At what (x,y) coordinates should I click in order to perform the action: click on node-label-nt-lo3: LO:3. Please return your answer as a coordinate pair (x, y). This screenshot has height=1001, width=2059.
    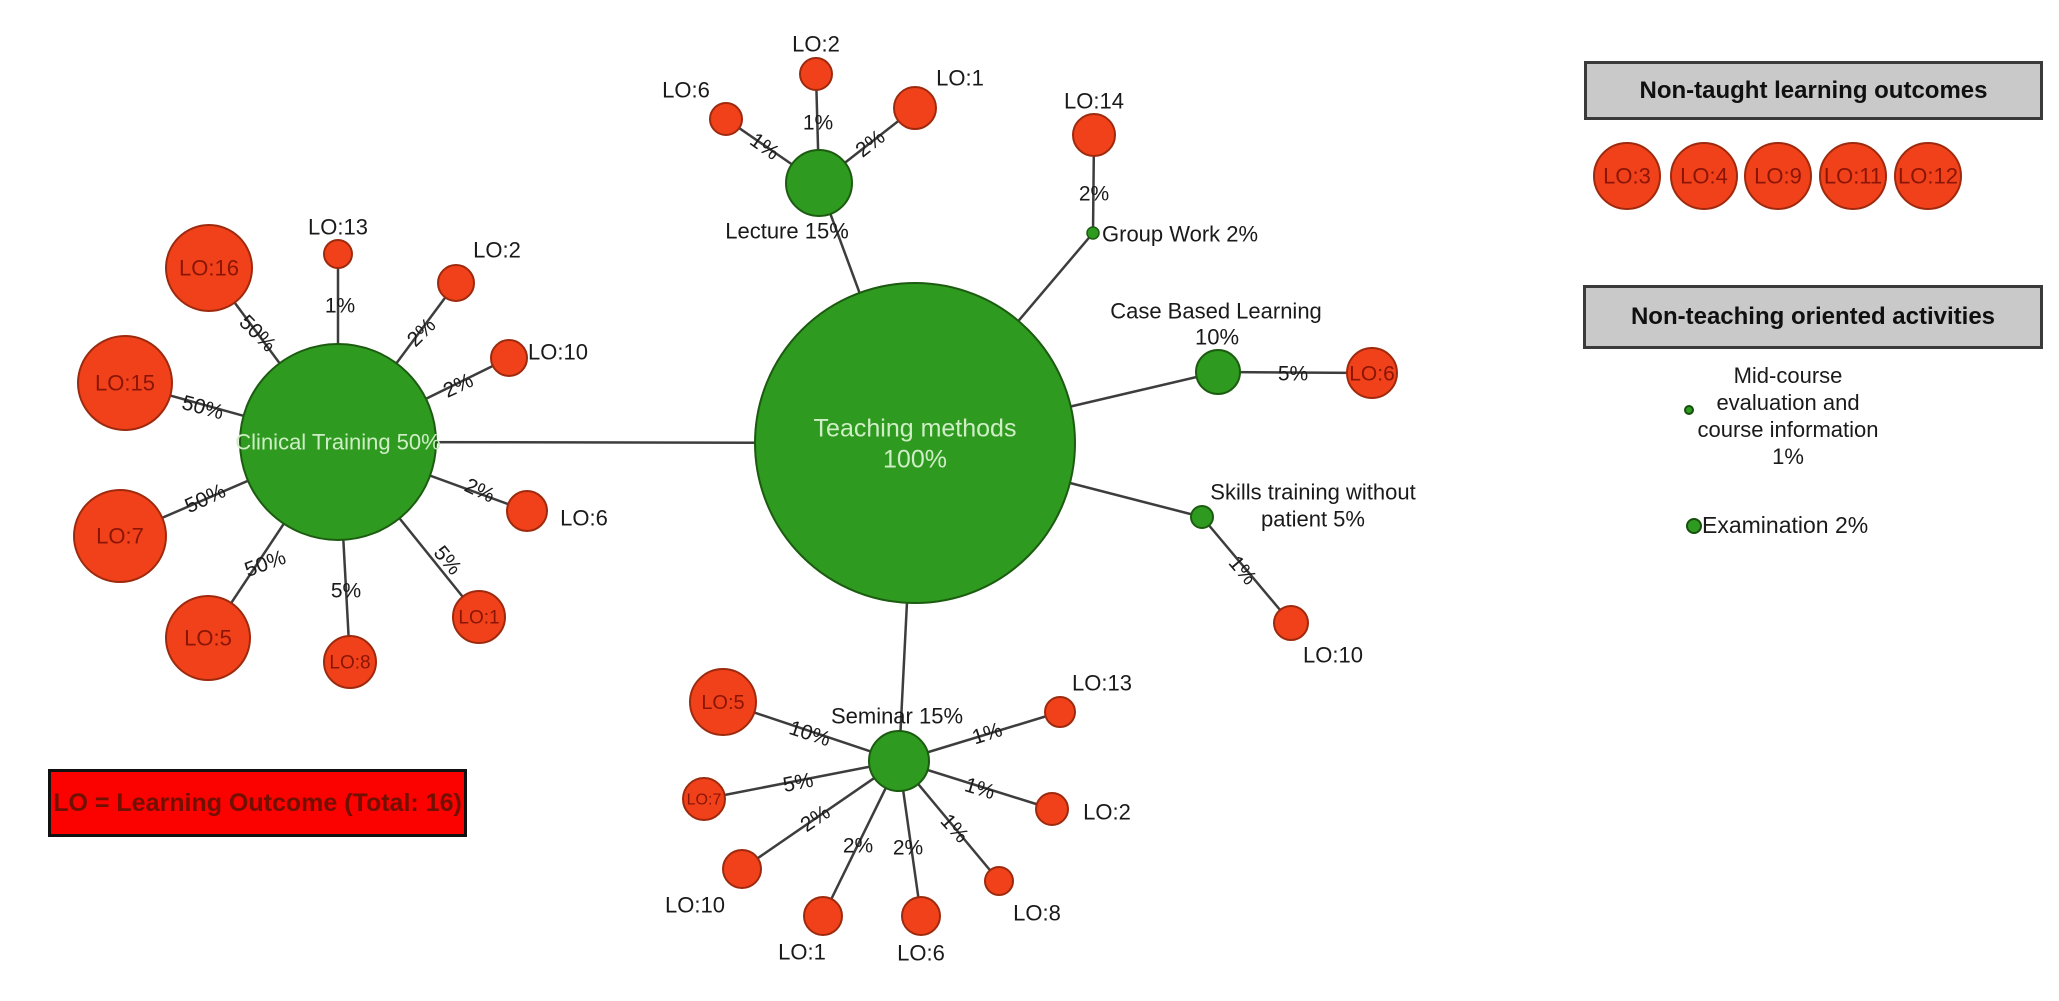
    Looking at the image, I should click on (1627, 176).